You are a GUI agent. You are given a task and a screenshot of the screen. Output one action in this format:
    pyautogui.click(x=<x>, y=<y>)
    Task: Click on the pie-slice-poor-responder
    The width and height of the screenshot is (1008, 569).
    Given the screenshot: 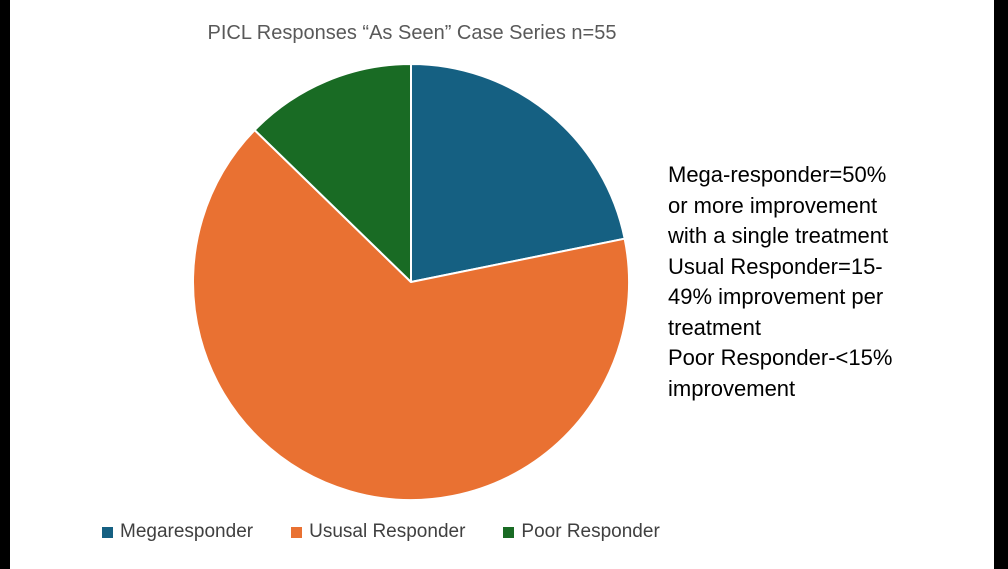 What is the action you would take?
    pyautogui.click(x=332, y=173)
    